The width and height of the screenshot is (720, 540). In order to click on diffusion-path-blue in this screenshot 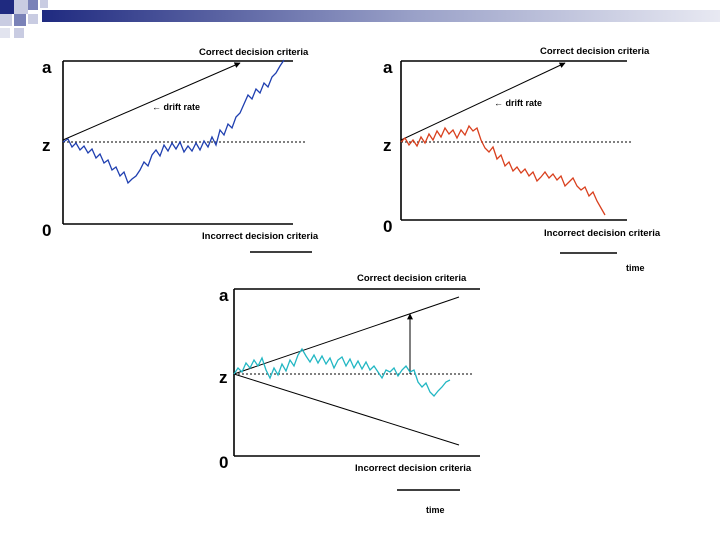, I will do `click(173, 122)`.